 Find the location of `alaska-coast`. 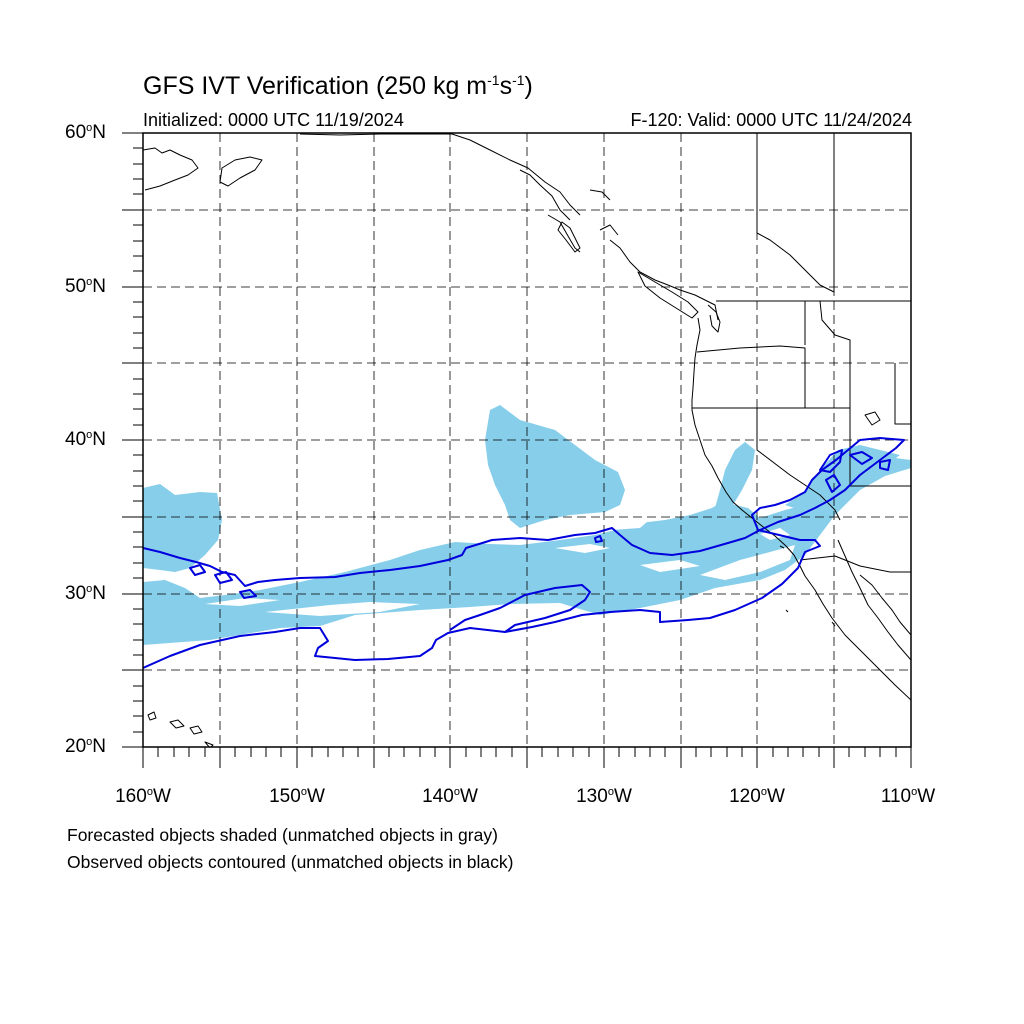

alaska-coast is located at coordinates (171, 169).